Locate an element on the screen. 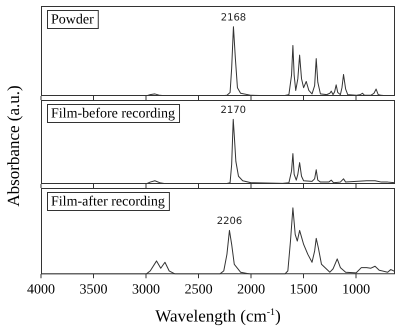  x-tick-label: 1000 is located at coordinates (356, 290).